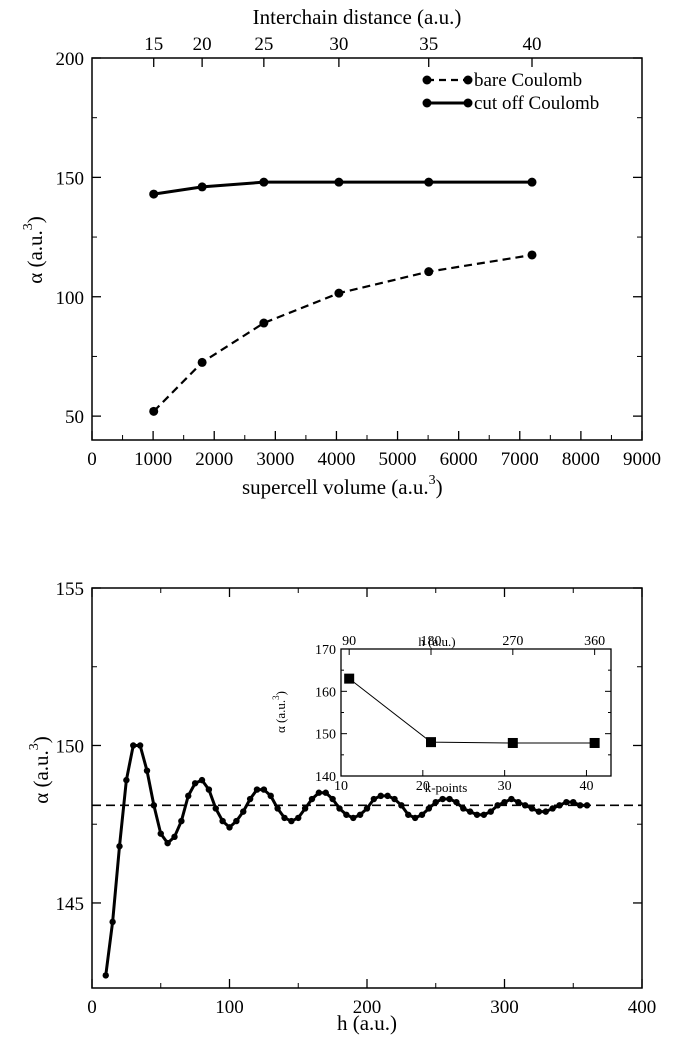 Image resolution: width=680 pixels, height=1038 pixels. Describe the element at coordinates (594, 641) in the screenshot. I see `top-tick-label: 360` at that location.